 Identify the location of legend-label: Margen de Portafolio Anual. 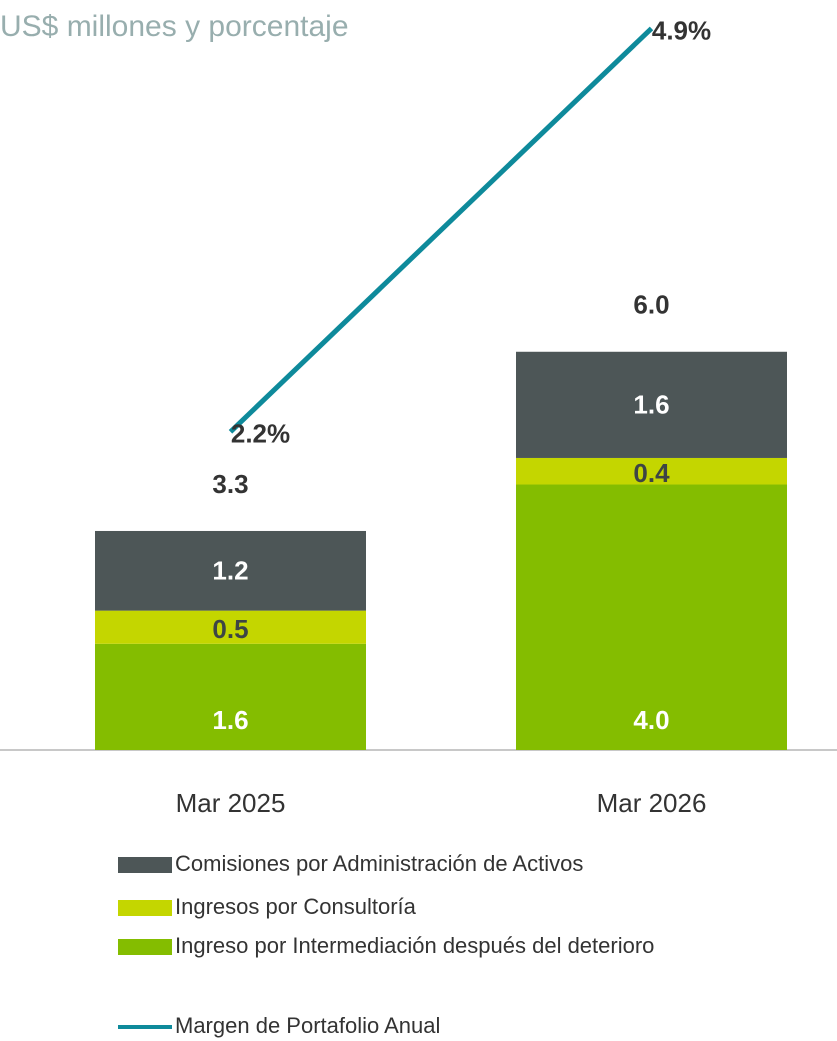
(307, 1025).